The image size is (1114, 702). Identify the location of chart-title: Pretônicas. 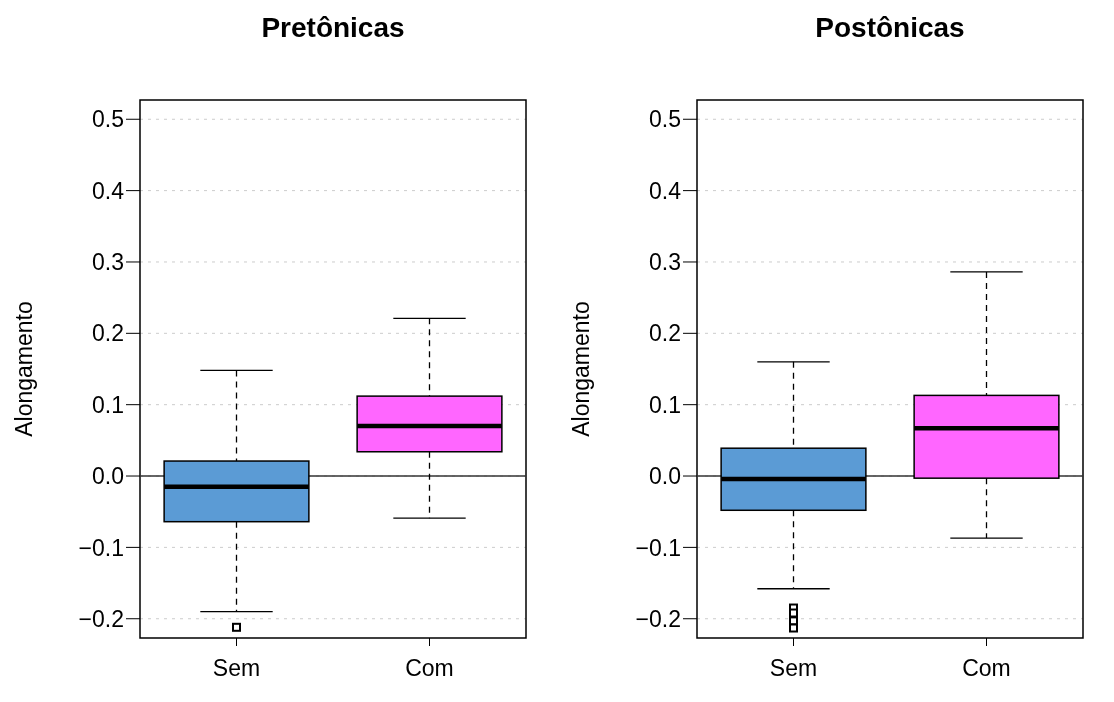
(333, 28).